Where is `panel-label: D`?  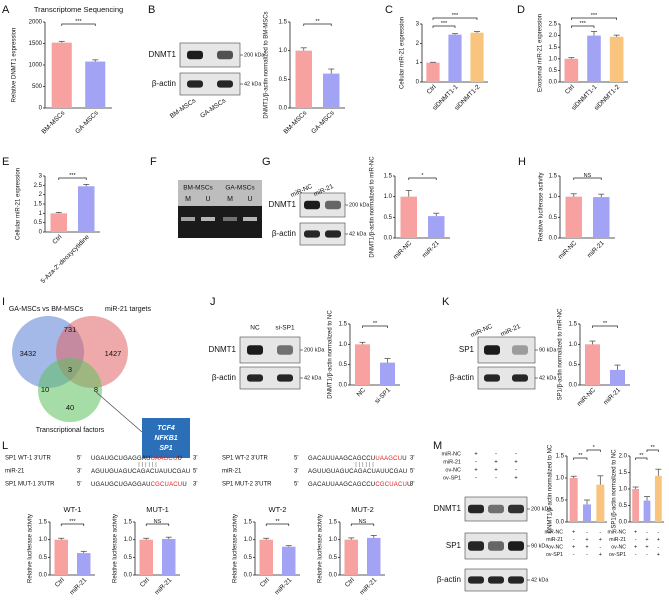
panel-label: D is located at coordinates (521, 10).